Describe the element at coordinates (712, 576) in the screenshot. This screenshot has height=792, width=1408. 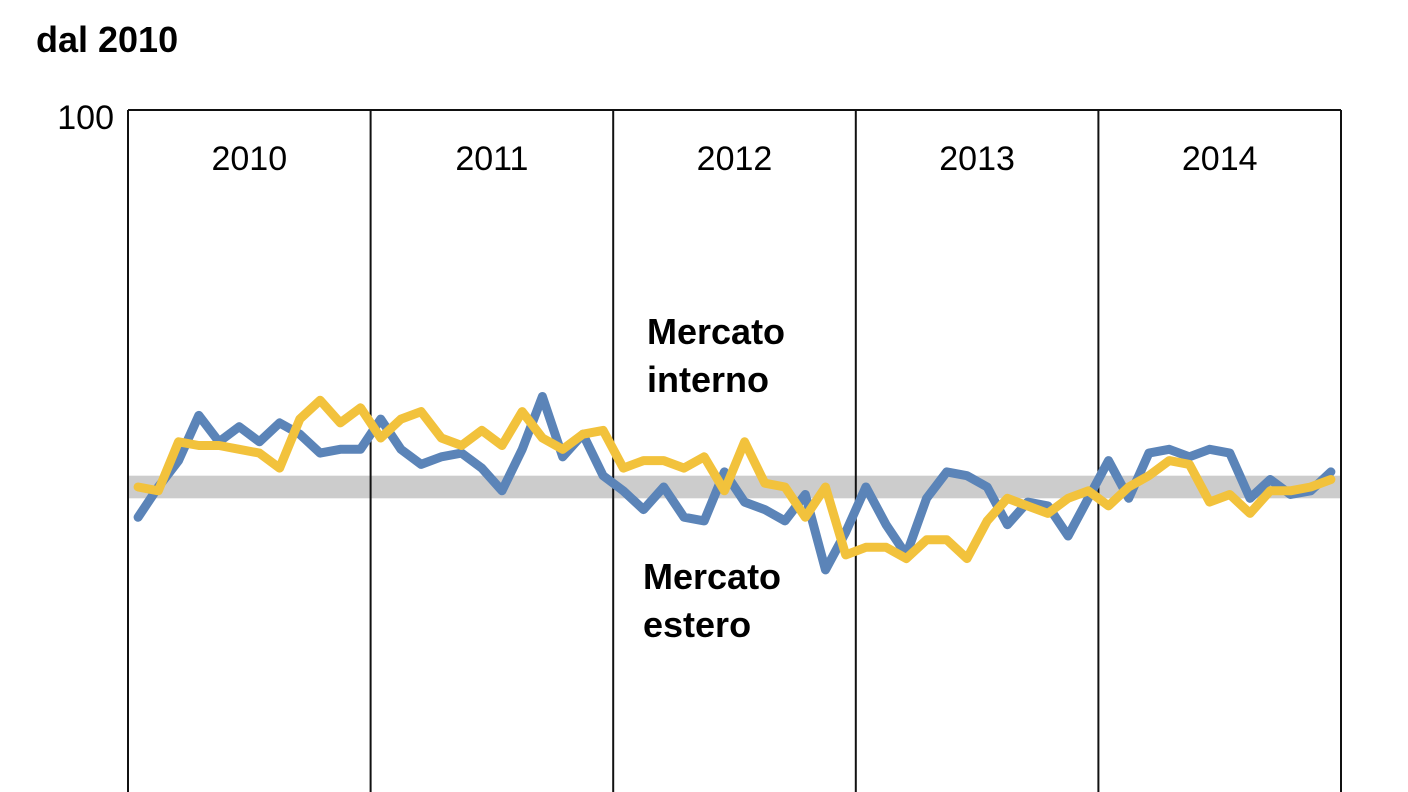
I see `series-label-mercato-estero: Mercato` at that location.